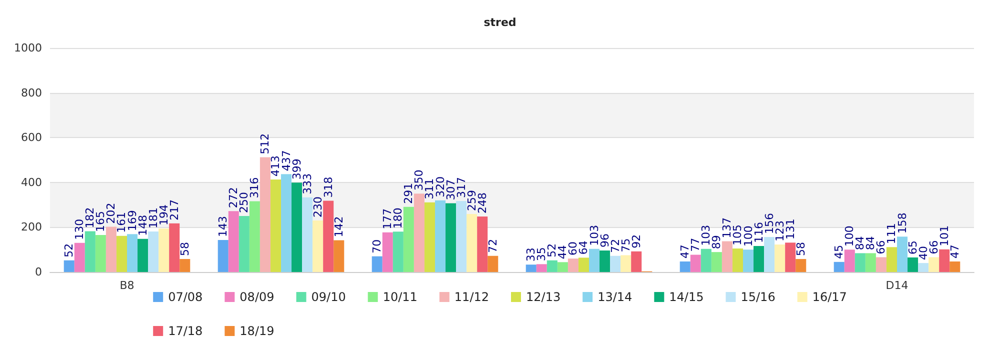 Image resolution: width=1000 pixels, height=350 pixels. Describe the element at coordinates (174, 209) in the screenshot. I see `data-label: 217` at that location.